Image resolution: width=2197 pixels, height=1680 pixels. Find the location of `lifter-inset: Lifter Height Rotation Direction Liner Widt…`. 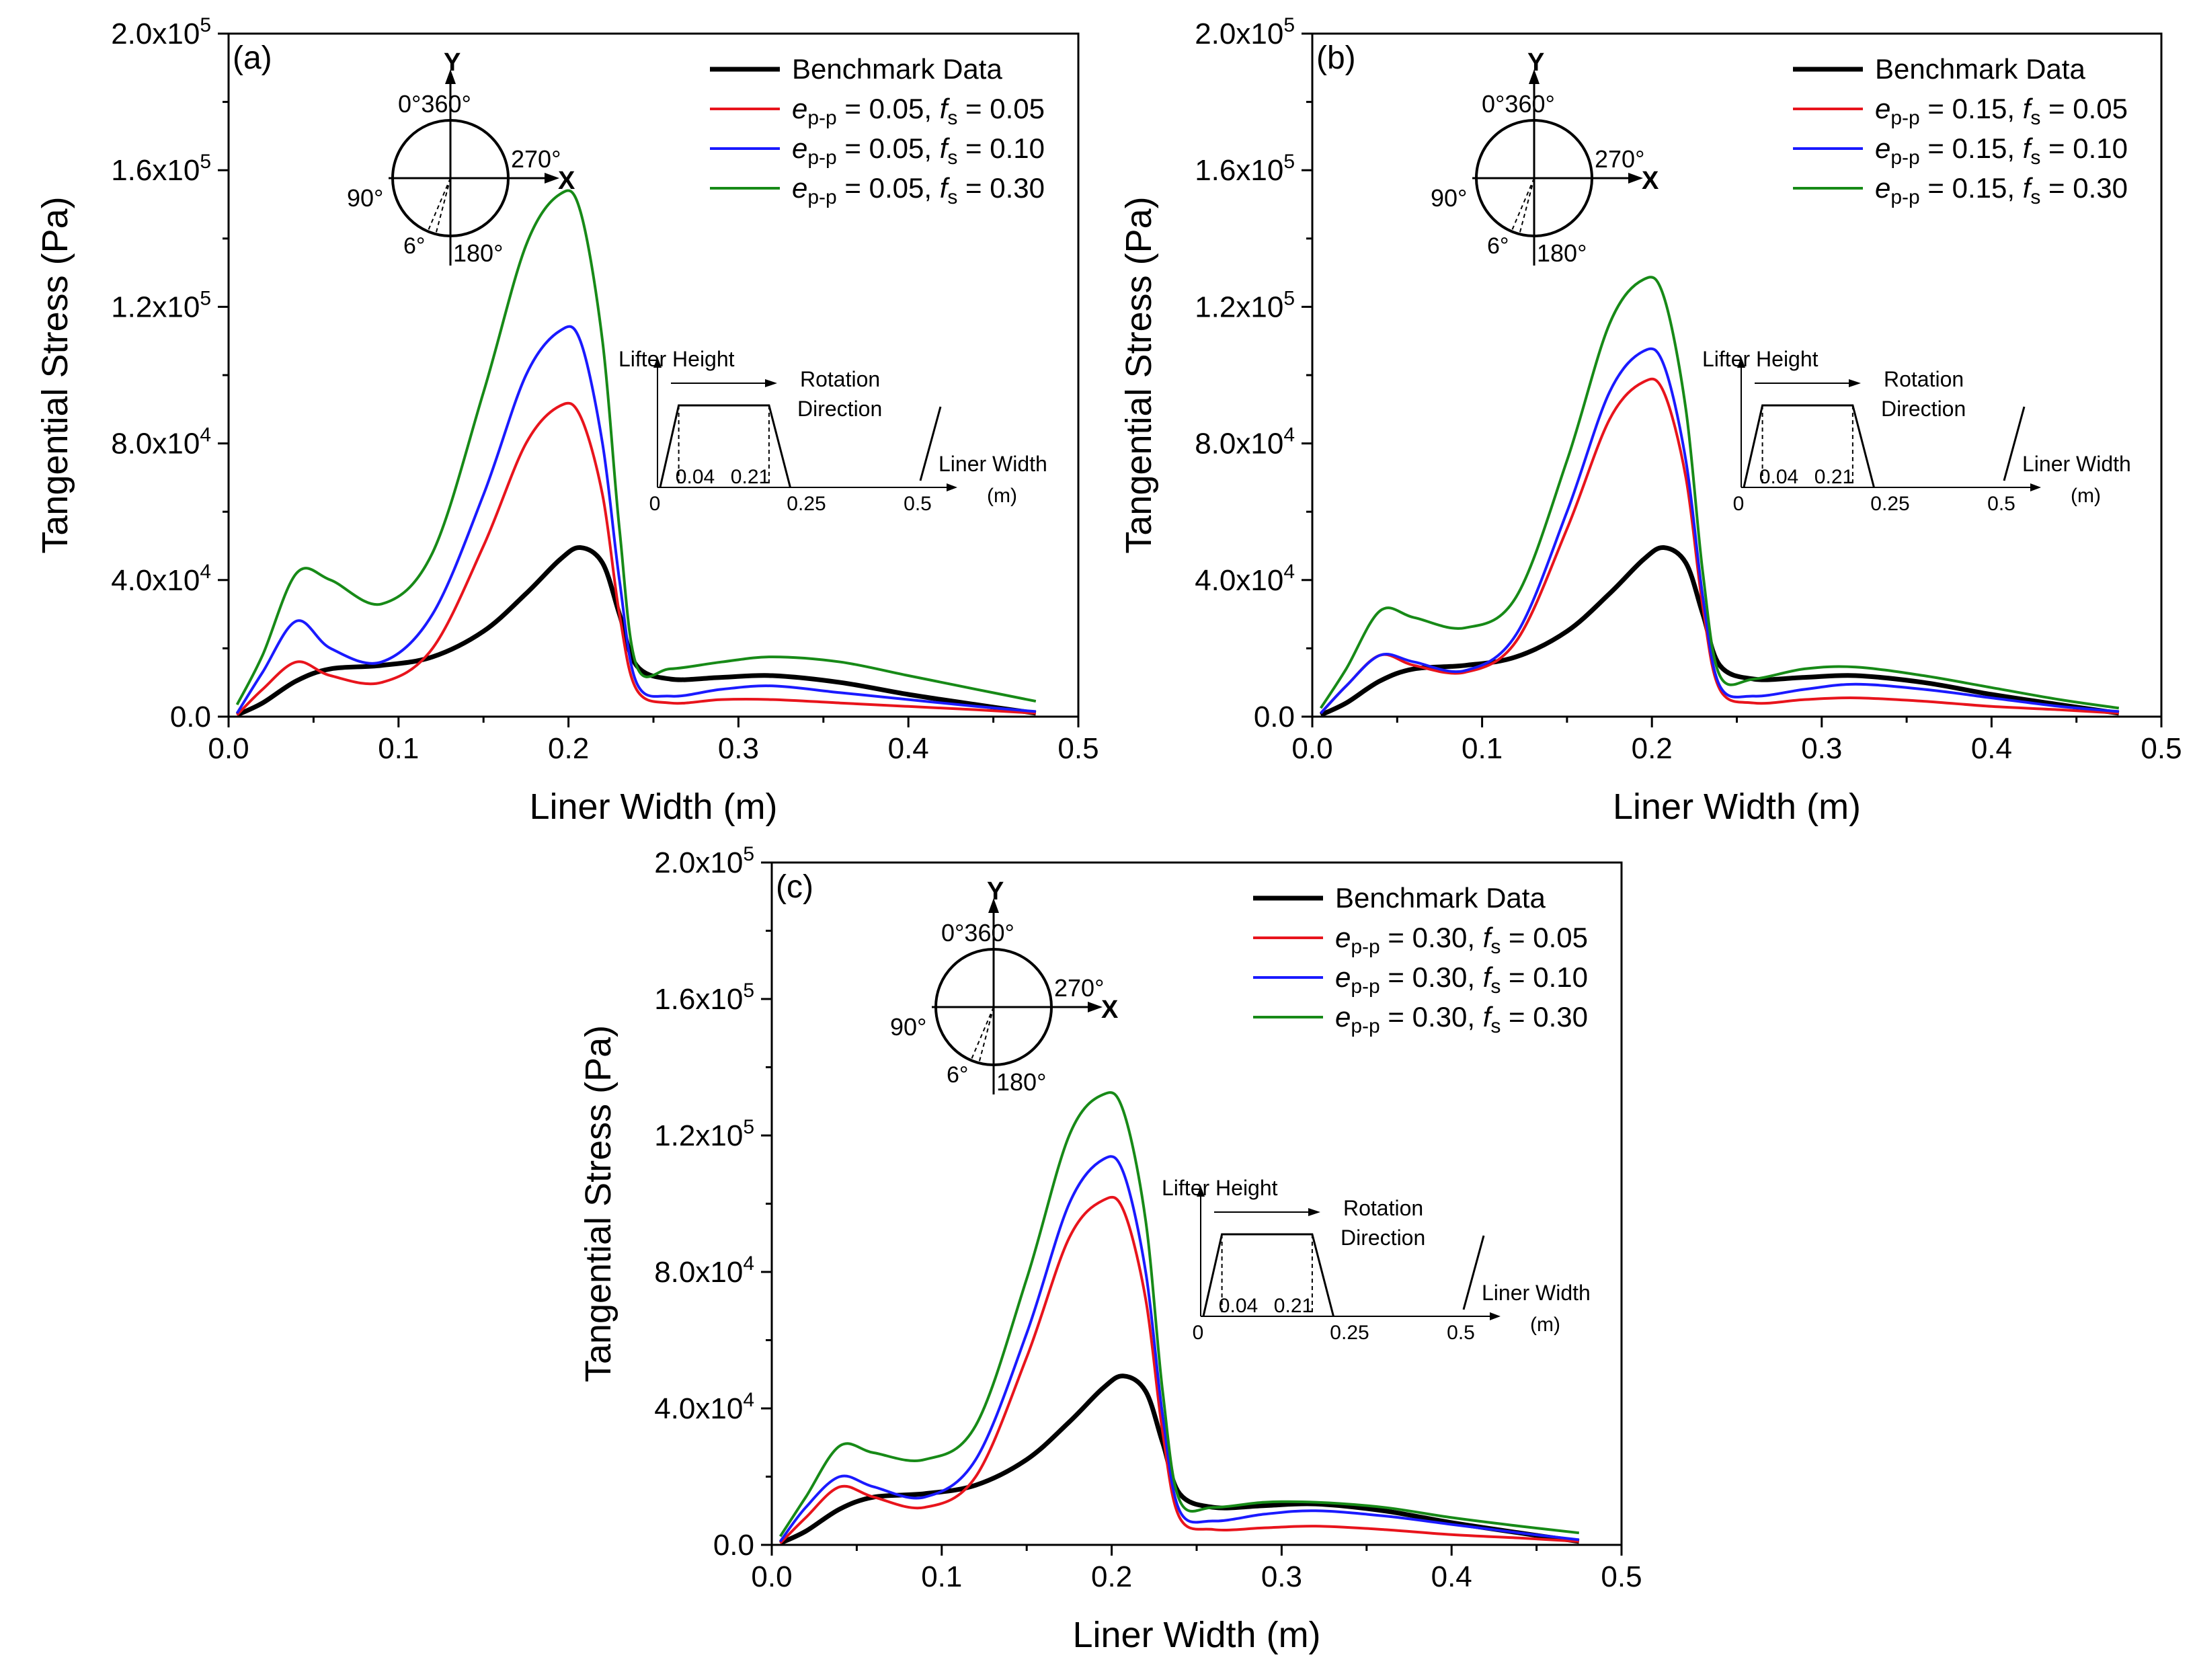

lifter-inset: Lifter Height Rotation Direction Liner Widt… is located at coordinates (1377, 1260).